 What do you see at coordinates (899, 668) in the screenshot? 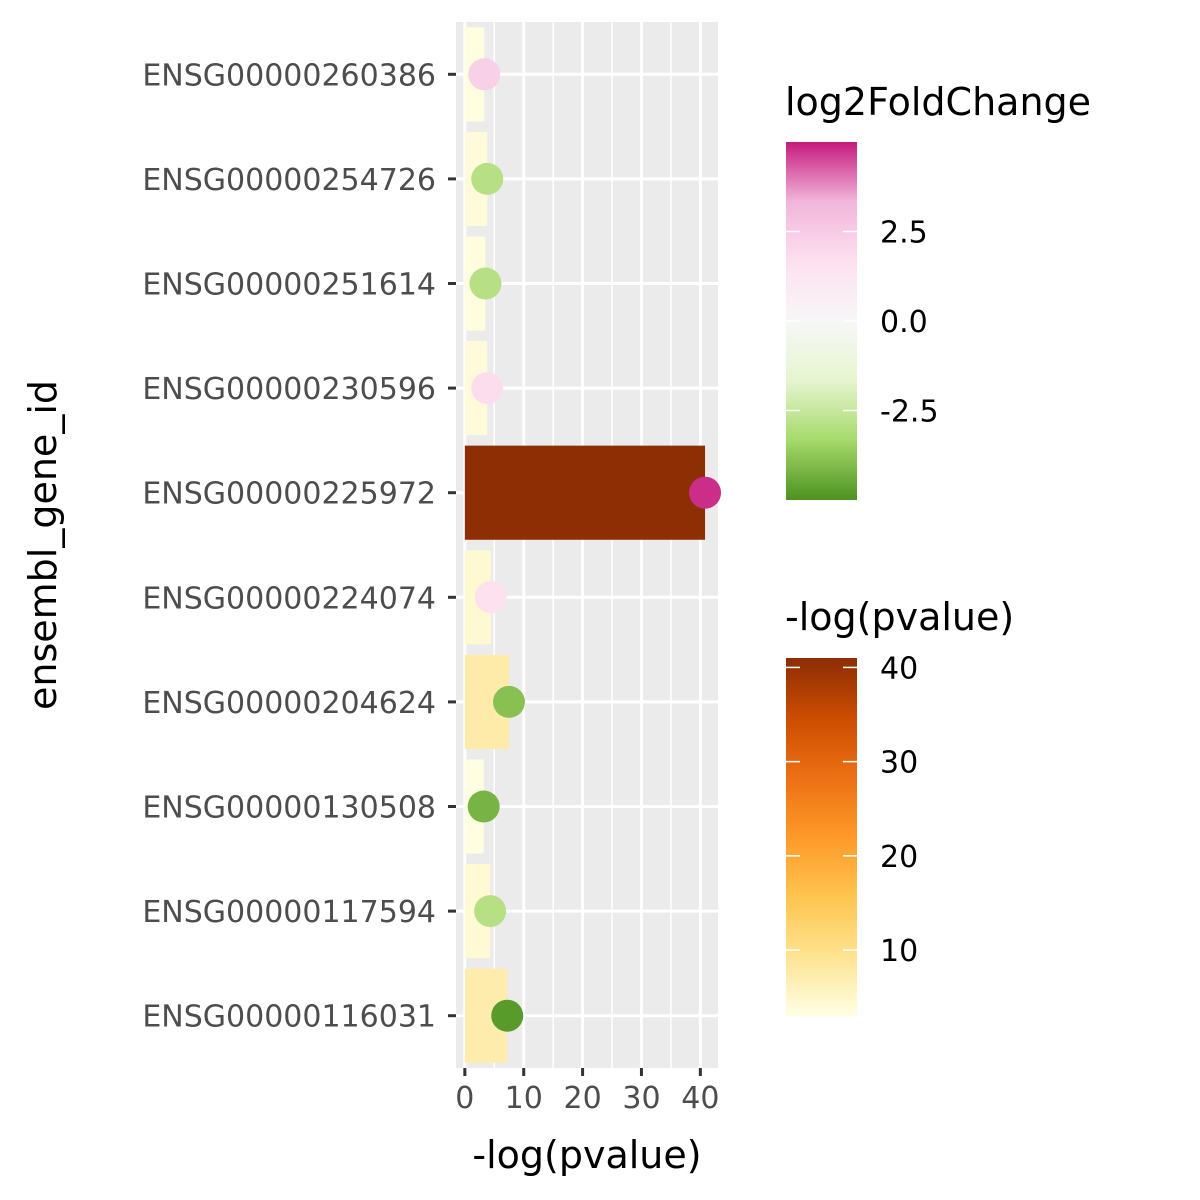
I see `legend-tick-label: 40` at bounding box center [899, 668].